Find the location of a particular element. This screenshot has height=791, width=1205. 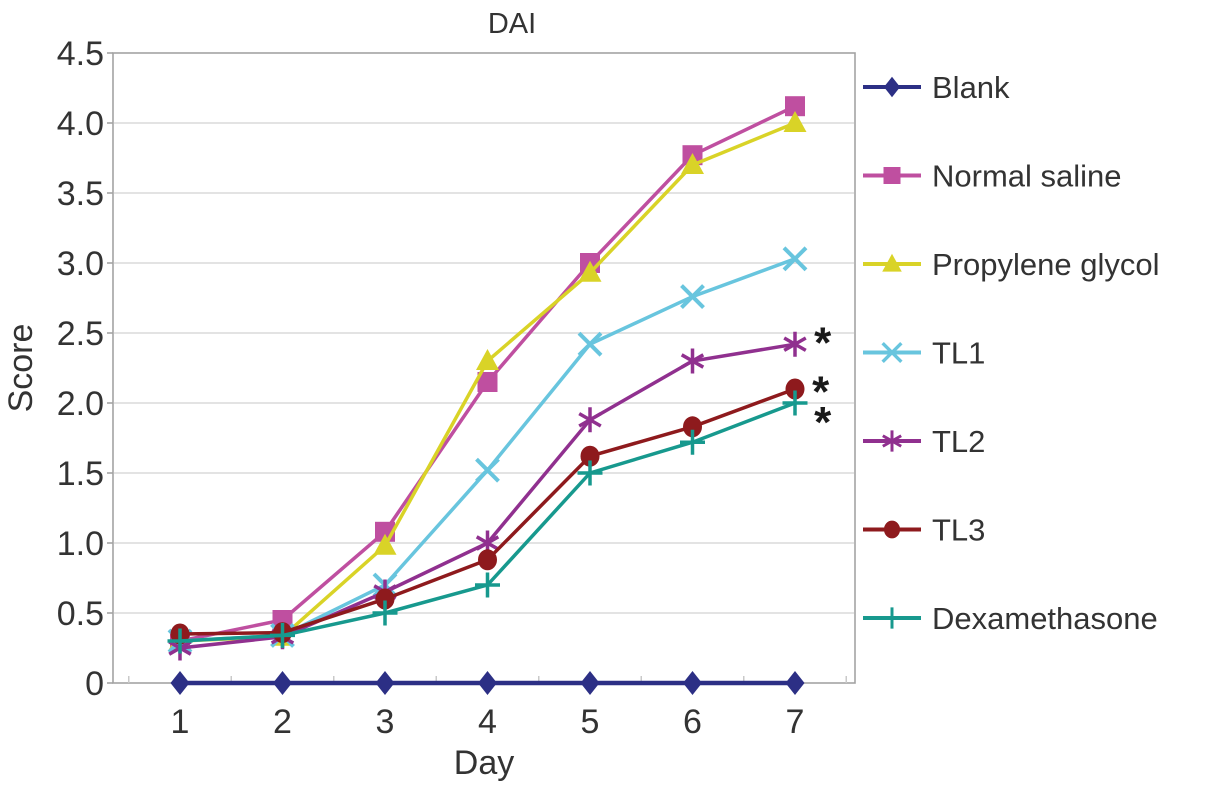

legend-item-propylene-glycol: Propylene glycol is located at coordinates (1011, 264).